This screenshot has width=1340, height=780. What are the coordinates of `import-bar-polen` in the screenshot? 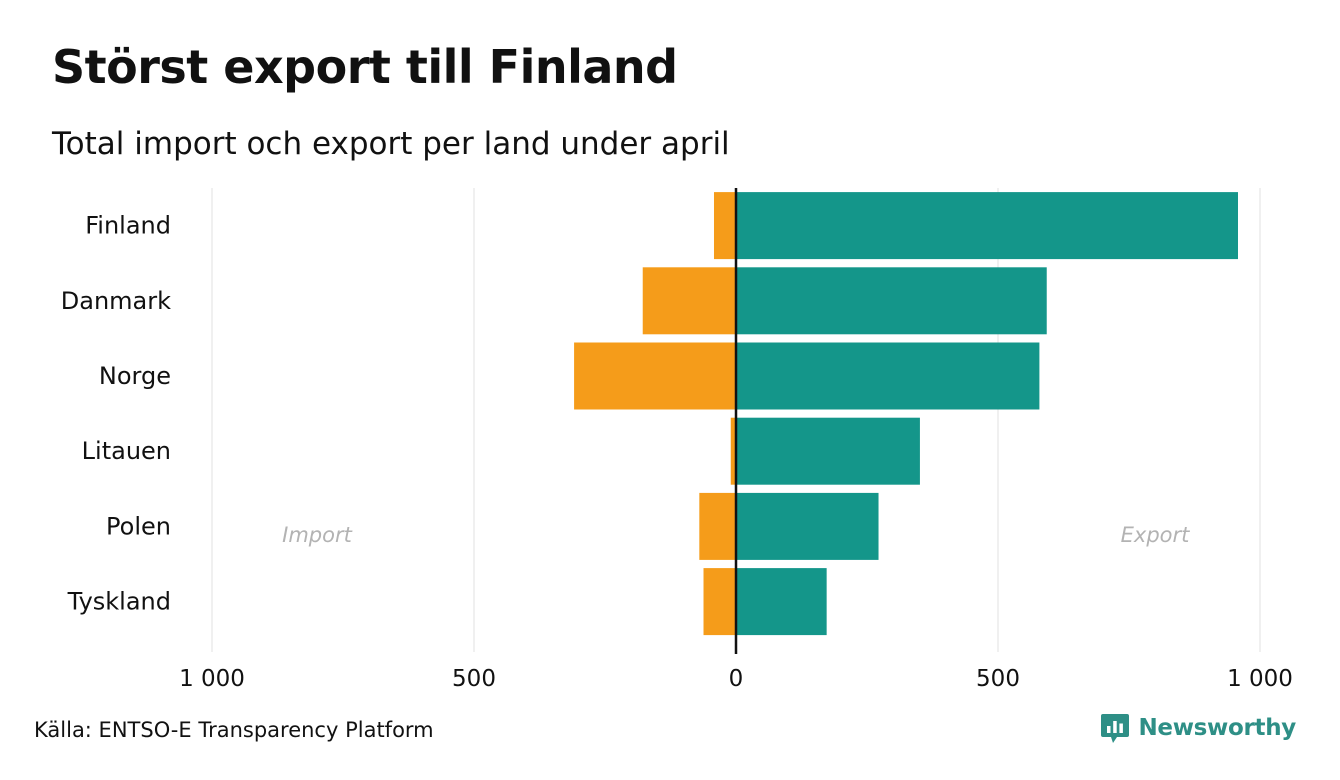 It's located at (717, 526).